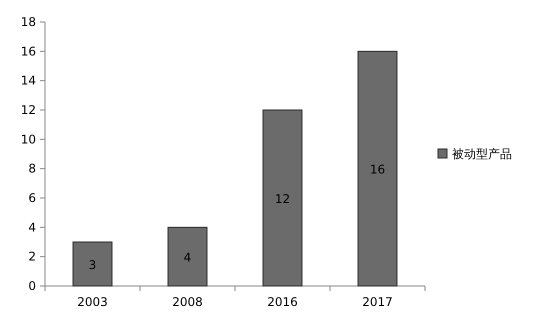 The height and width of the screenshot is (330, 550). Describe the element at coordinates (482, 154) in the screenshot. I see `legend-label: 被动型产品` at that location.